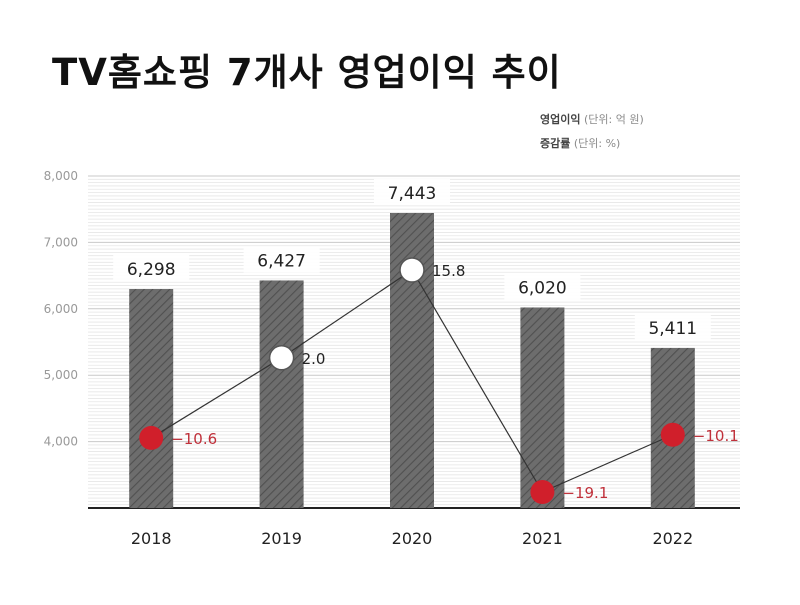 The image size is (800, 605). I want to click on legend-key-growth-rate: 증감률, so click(555, 143).